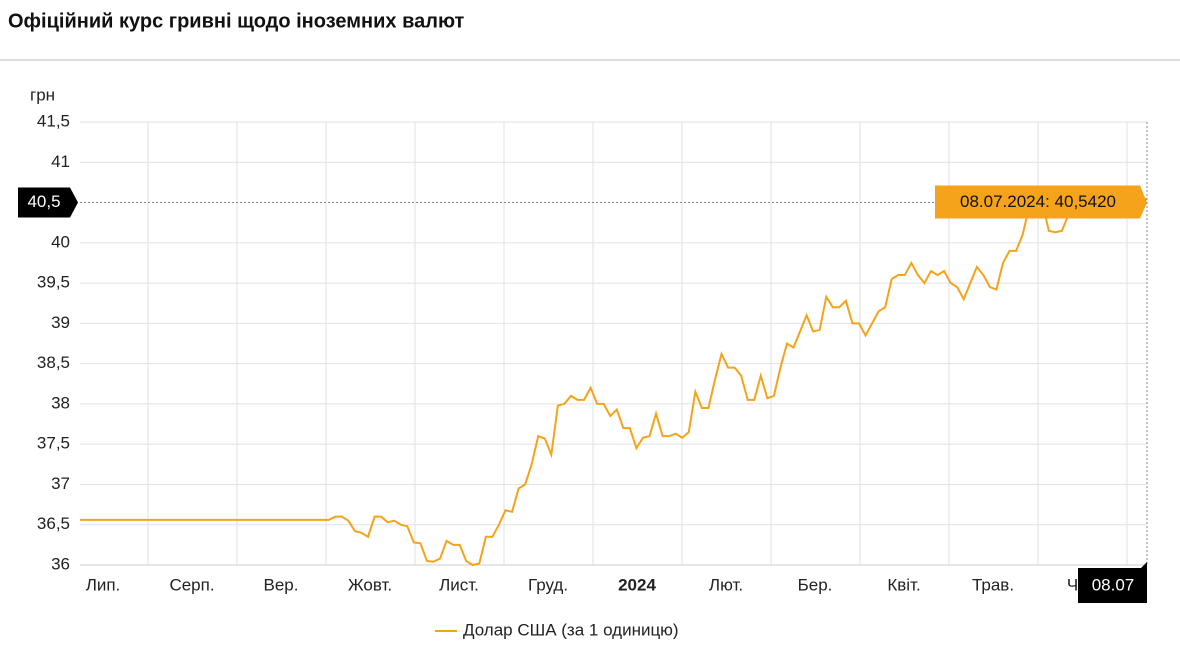 This screenshot has width=1180, height=652. What do you see at coordinates (60, 563) in the screenshot?
I see `y-tick-label: 36` at bounding box center [60, 563].